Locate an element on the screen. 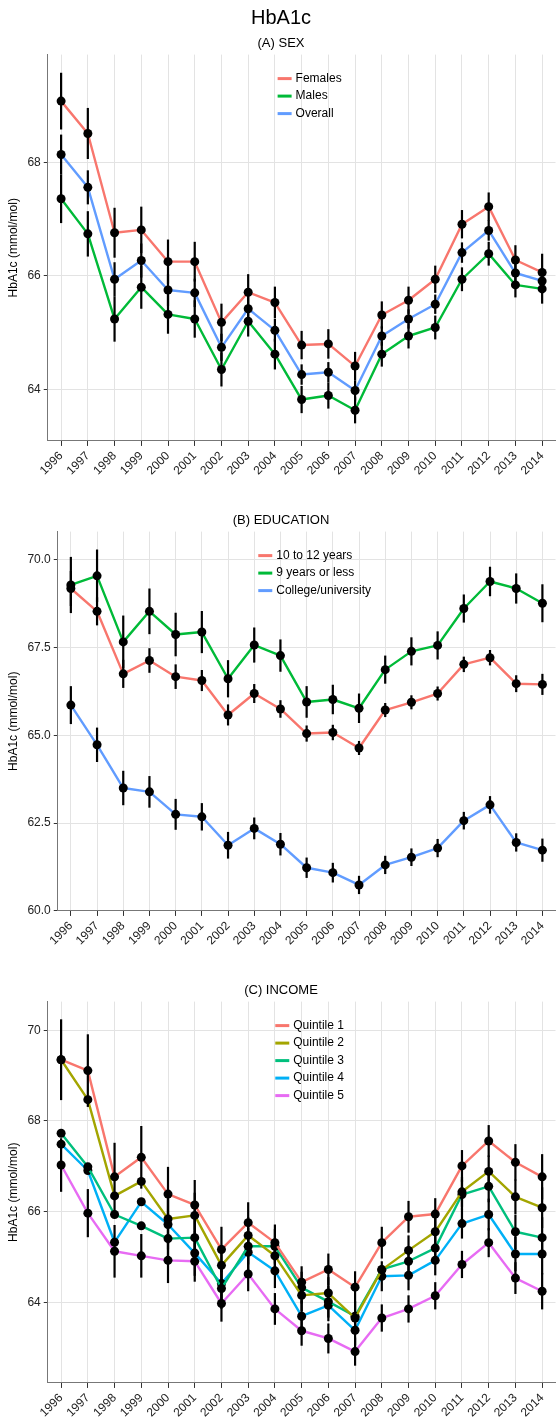  legend-label: Overall is located at coordinates (314, 112).